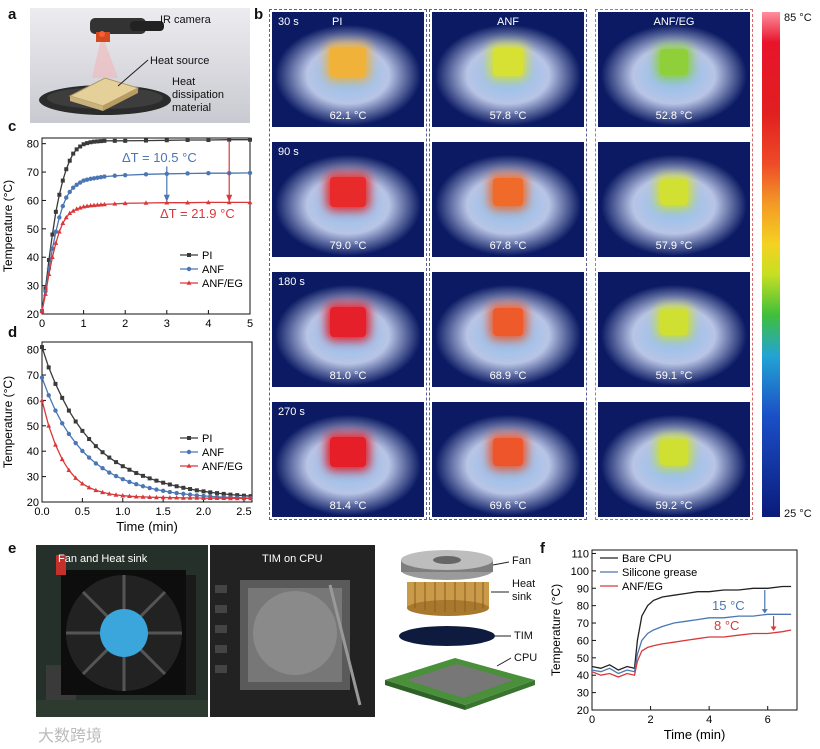 Image resolution: width=820 pixels, height=749 pixels. Describe the element at coordinates (105, 56) in the screenshot. I see `ir-beam` at that location.